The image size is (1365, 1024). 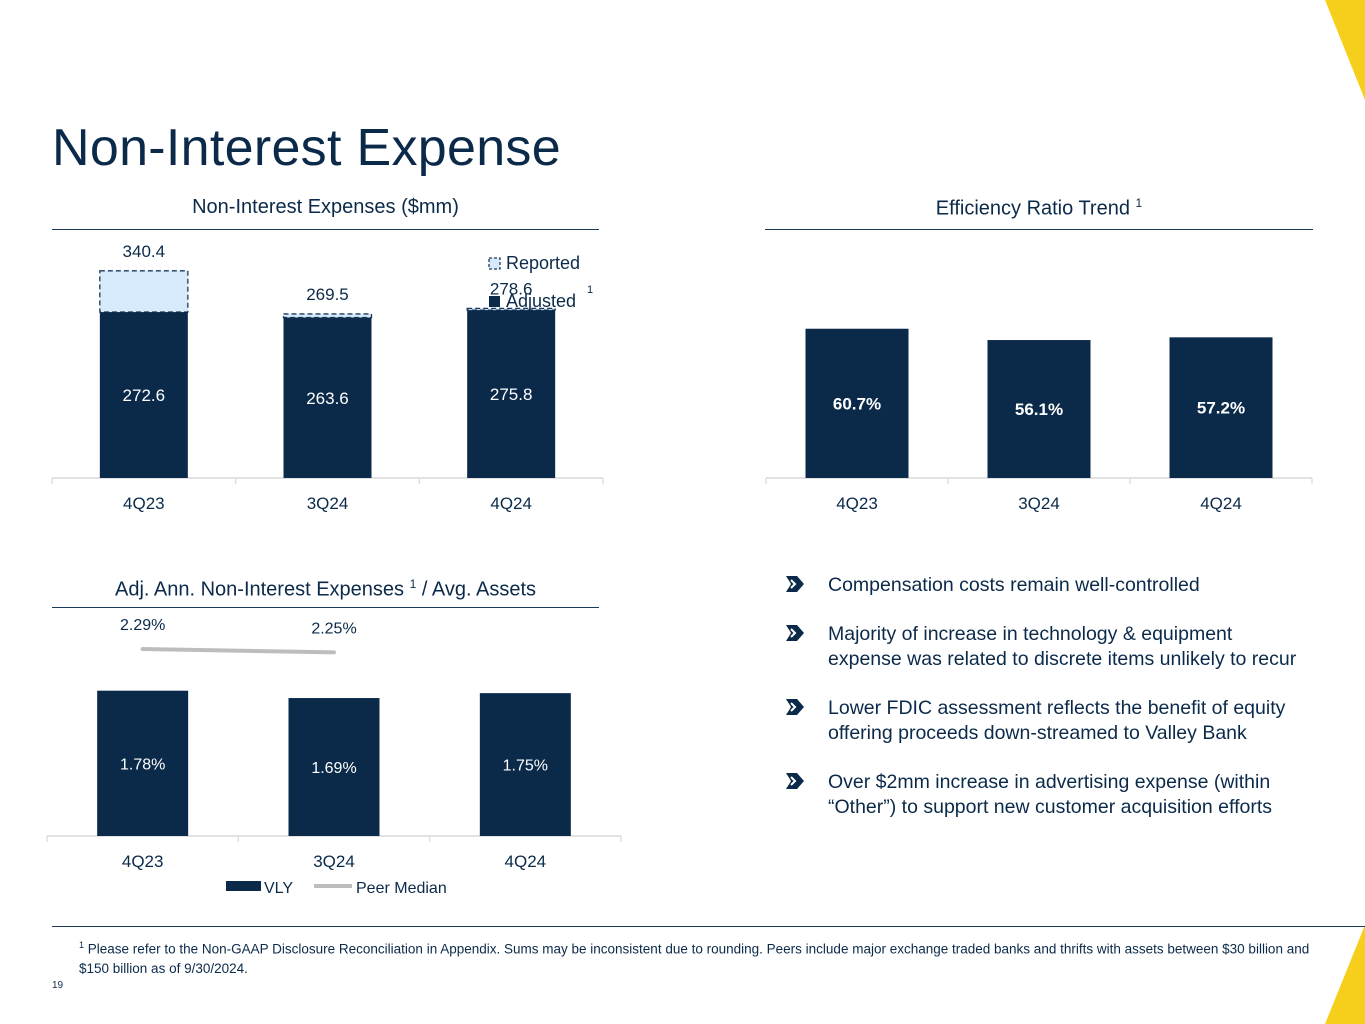 What do you see at coordinates (494, 263) in the screenshot?
I see `legend-reported-swatch` at bounding box center [494, 263].